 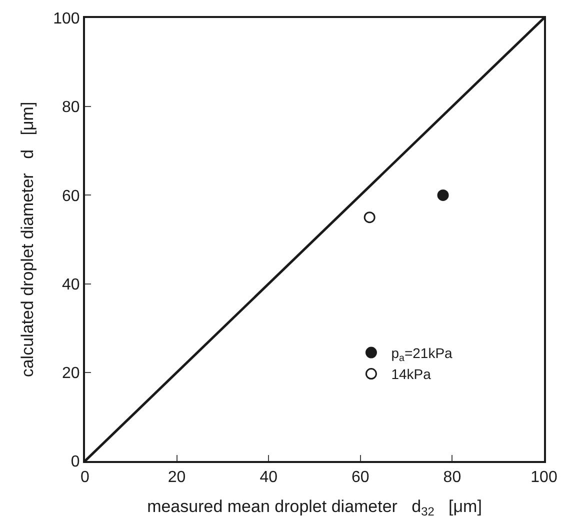 What do you see at coordinates (452, 477) in the screenshot?
I see `x-tick-label: 80` at bounding box center [452, 477].